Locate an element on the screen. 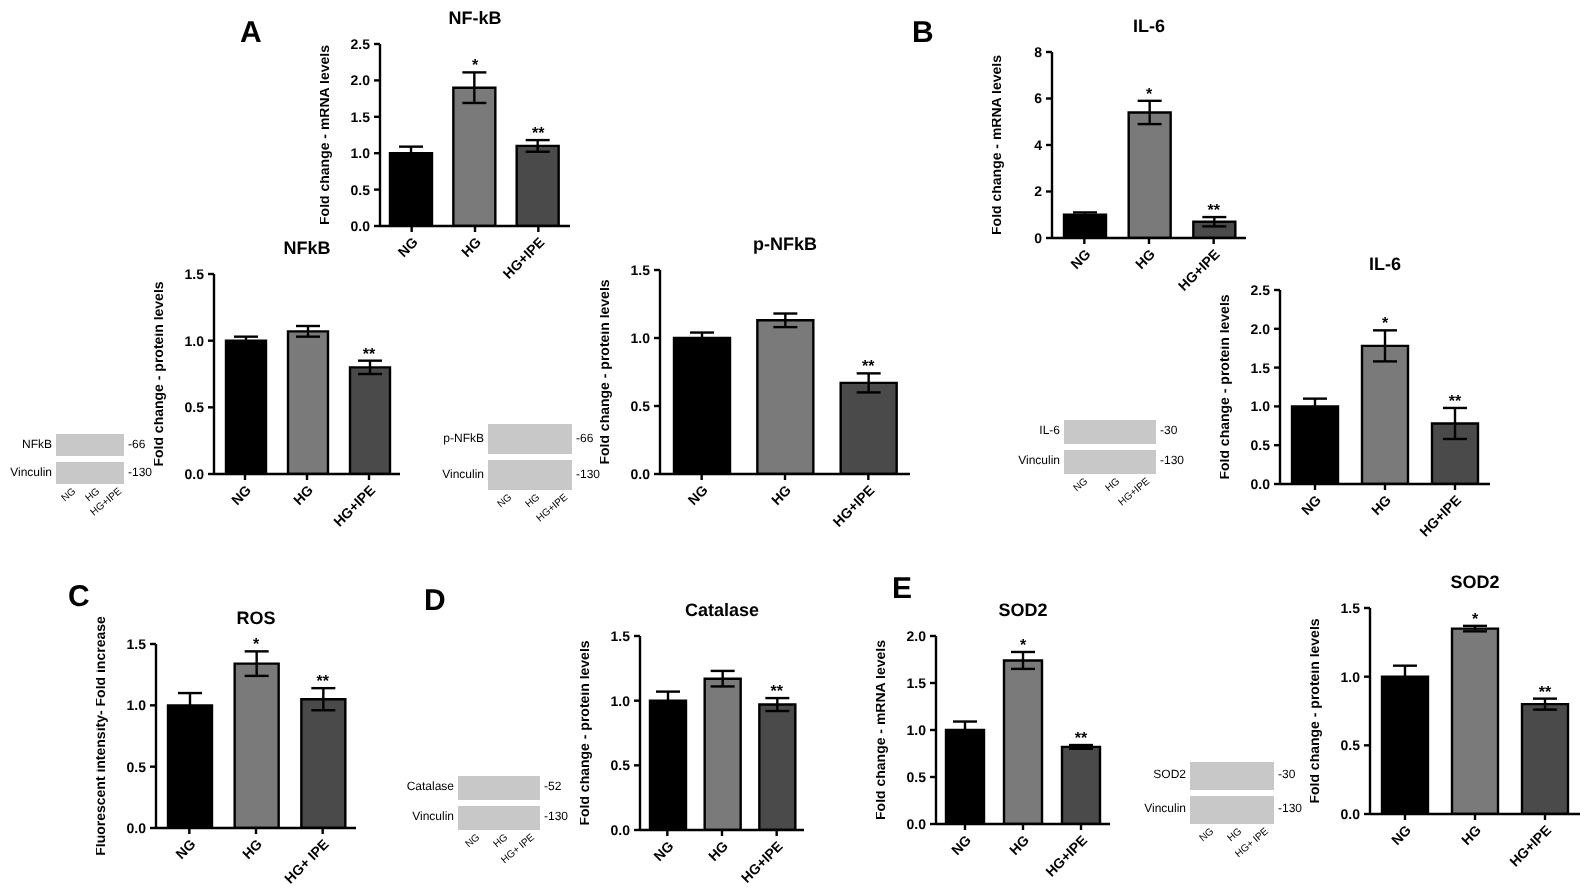 The height and width of the screenshot is (894, 1588). text: B is located at coordinates (923, 33).